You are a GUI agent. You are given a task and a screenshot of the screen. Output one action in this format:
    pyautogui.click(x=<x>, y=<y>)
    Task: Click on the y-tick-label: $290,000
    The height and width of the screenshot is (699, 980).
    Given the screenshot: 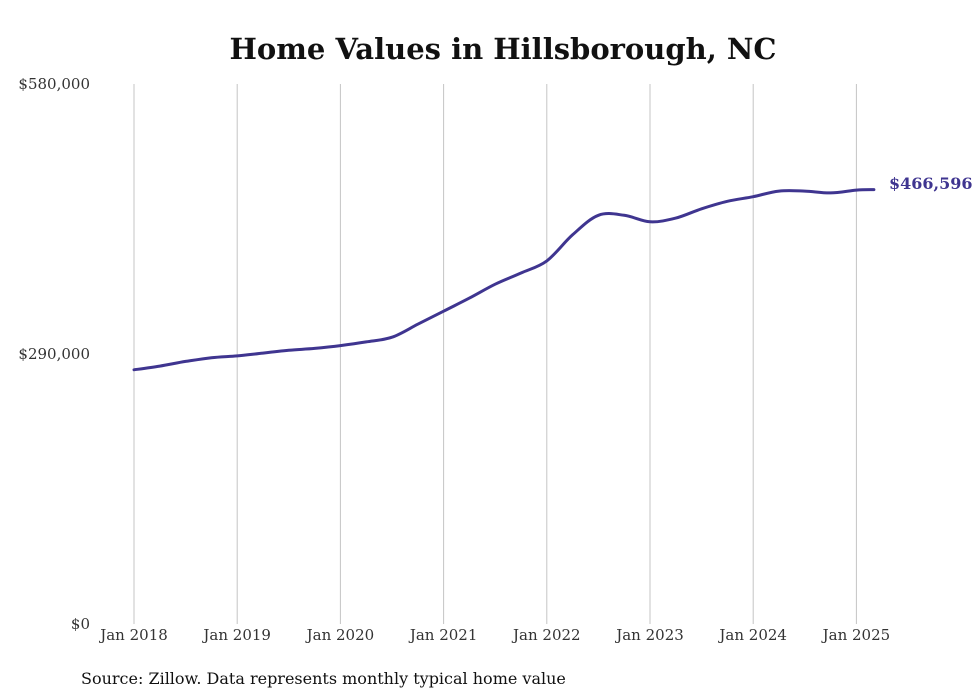 What is the action you would take?
    pyautogui.click(x=54, y=354)
    